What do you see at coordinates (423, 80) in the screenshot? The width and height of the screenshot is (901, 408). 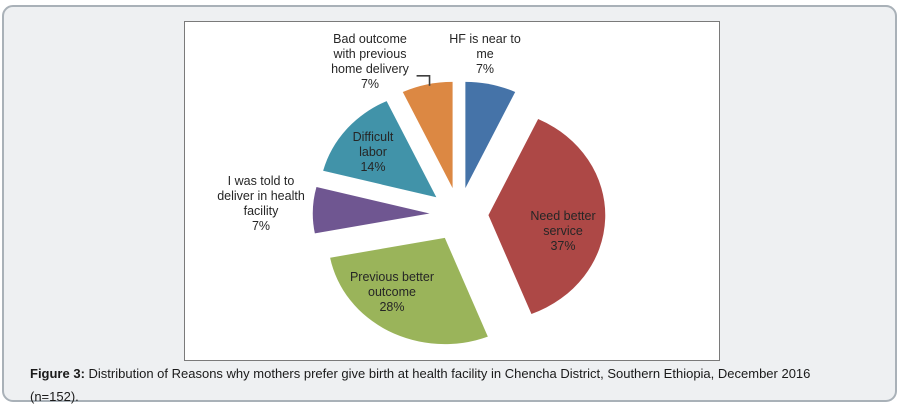 I see `label-leader-line` at bounding box center [423, 80].